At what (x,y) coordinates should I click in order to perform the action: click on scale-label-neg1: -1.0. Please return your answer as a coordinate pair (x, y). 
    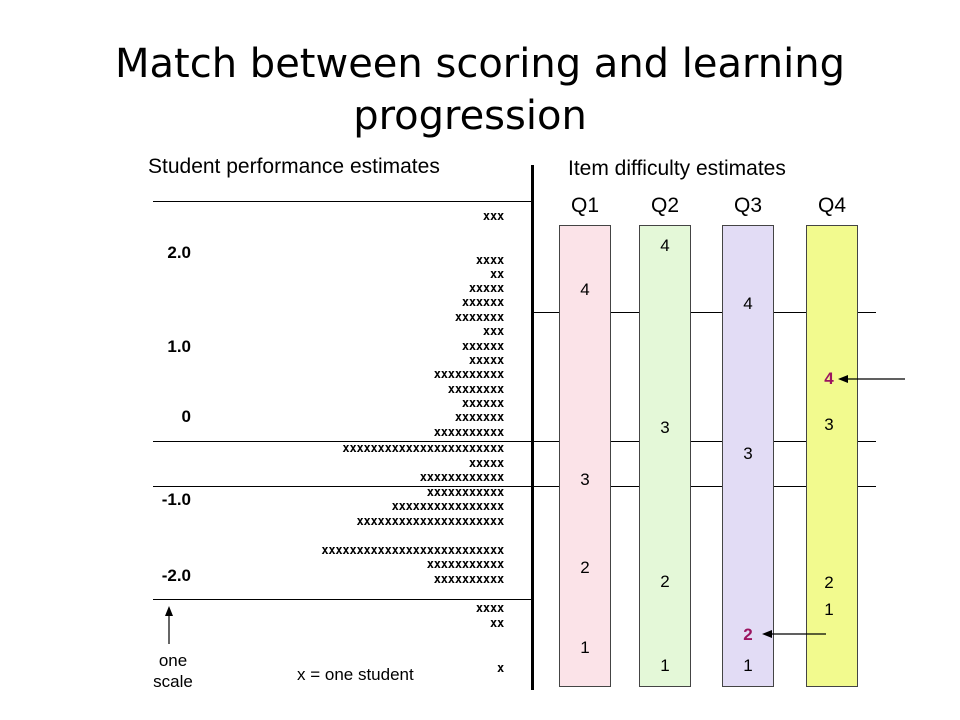
    Looking at the image, I should click on (176, 499).